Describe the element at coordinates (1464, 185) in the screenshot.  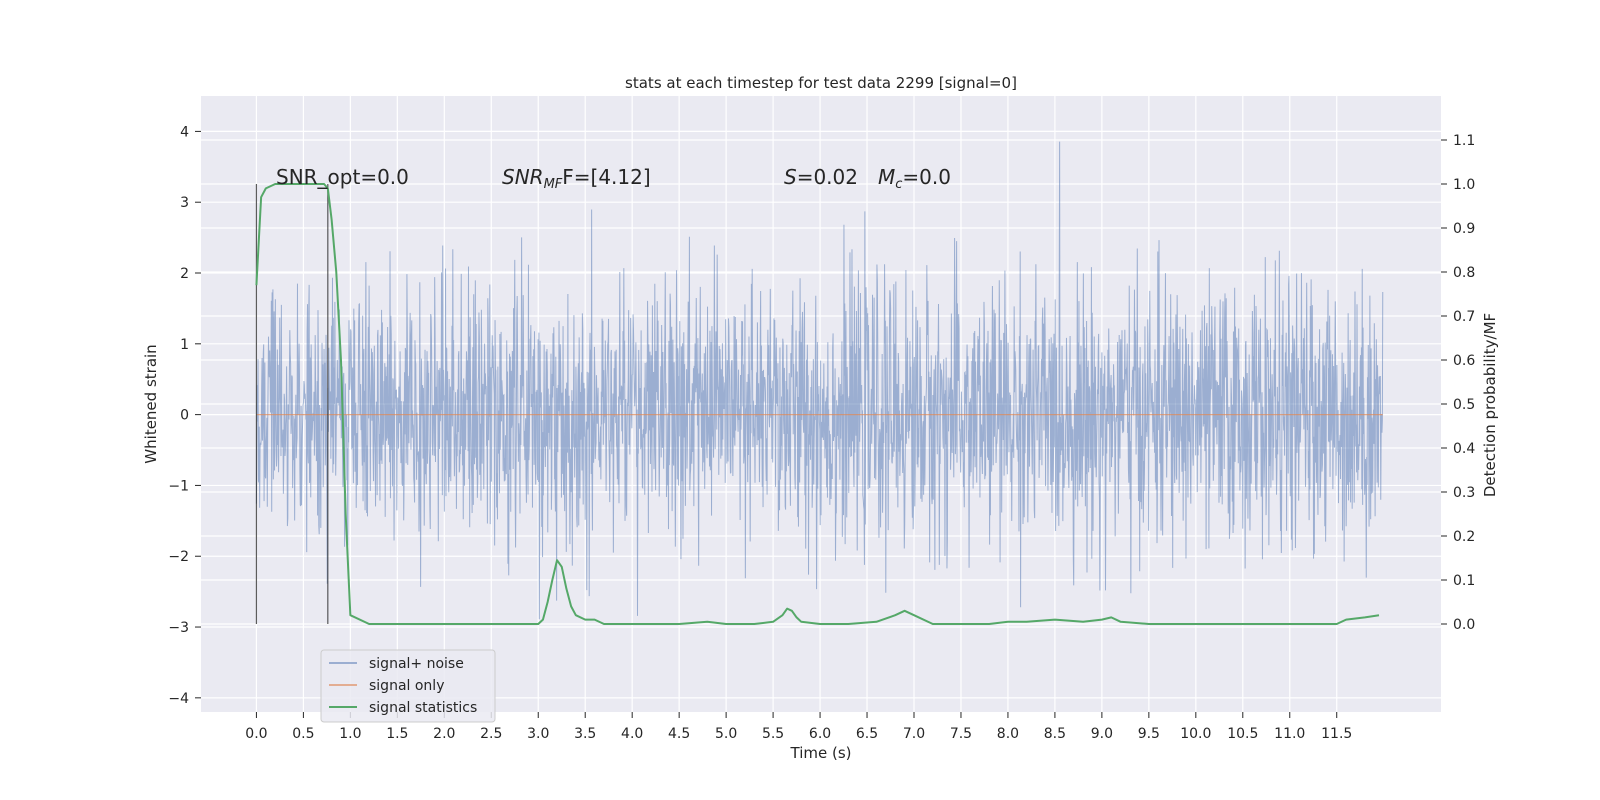
I see `y-right-tick-label: 1.0` at that location.